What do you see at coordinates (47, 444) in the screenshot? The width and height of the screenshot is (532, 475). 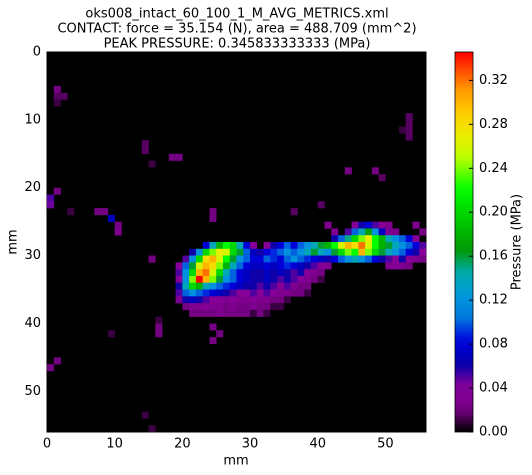 I see `x-tick-label: 0` at bounding box center [47, 444].